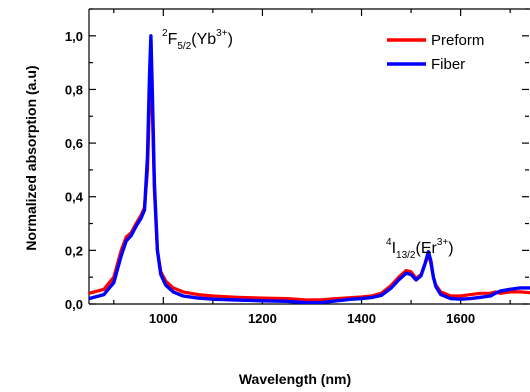 This screenshot has width=530, height=392. Describe the element at coordinates (450, 248) in the screenshot. I see `annotation-er-close: )` at that location.